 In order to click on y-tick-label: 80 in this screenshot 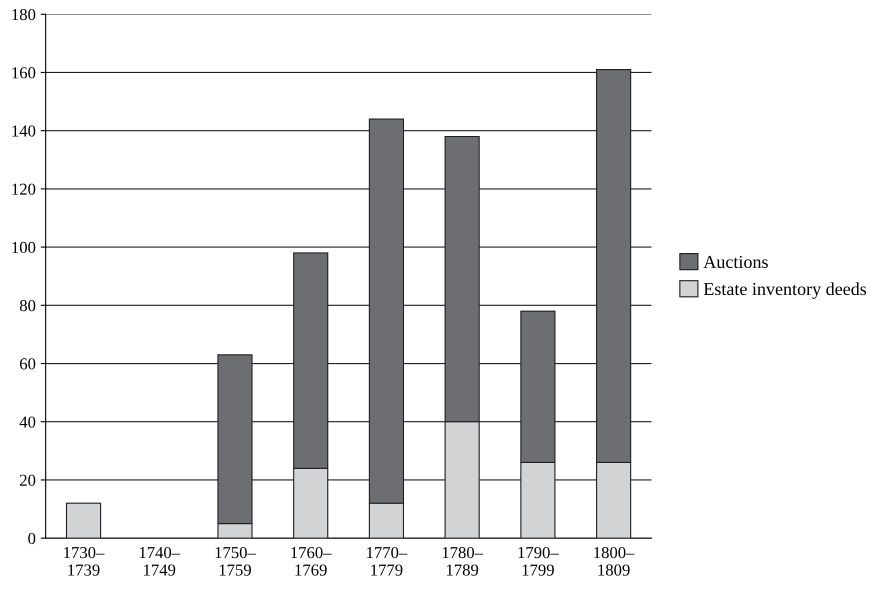, I will do `click(28, 306)`.